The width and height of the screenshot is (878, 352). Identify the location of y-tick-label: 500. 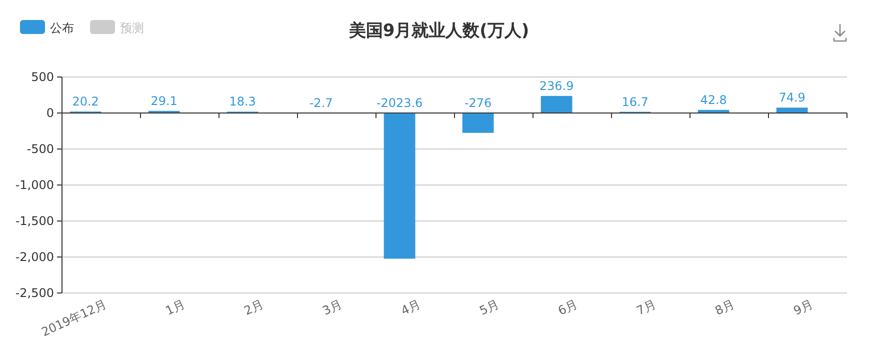
(42, 77).